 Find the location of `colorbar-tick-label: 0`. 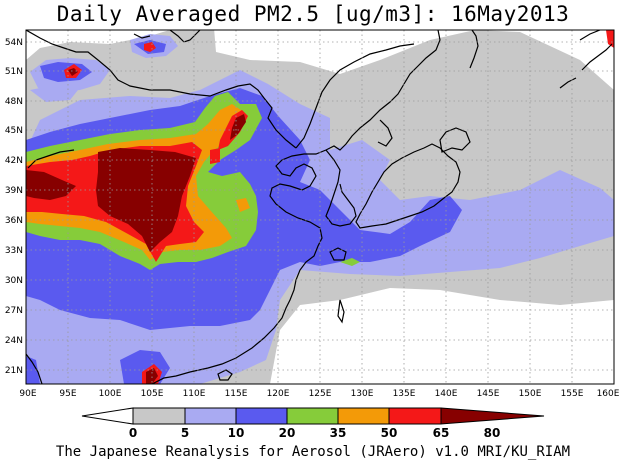

colorbar-tick-label: 0 is located at coordinates (133, 433).